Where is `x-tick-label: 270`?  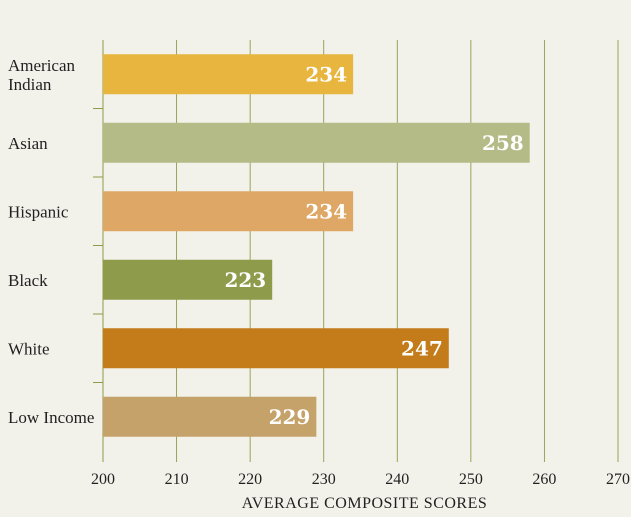 x-tick-label: 270 is located at coordinates (618, 479).